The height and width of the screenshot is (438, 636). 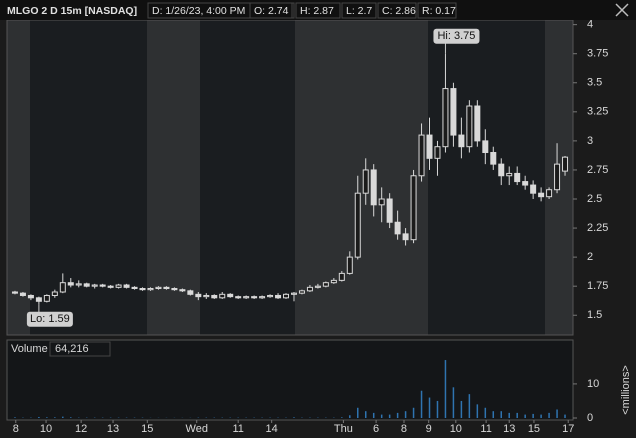 What do you see at coordinates (272, 429) in the screenshot?
I see `x-tick-label: 14` at bounding box center [272, 429].